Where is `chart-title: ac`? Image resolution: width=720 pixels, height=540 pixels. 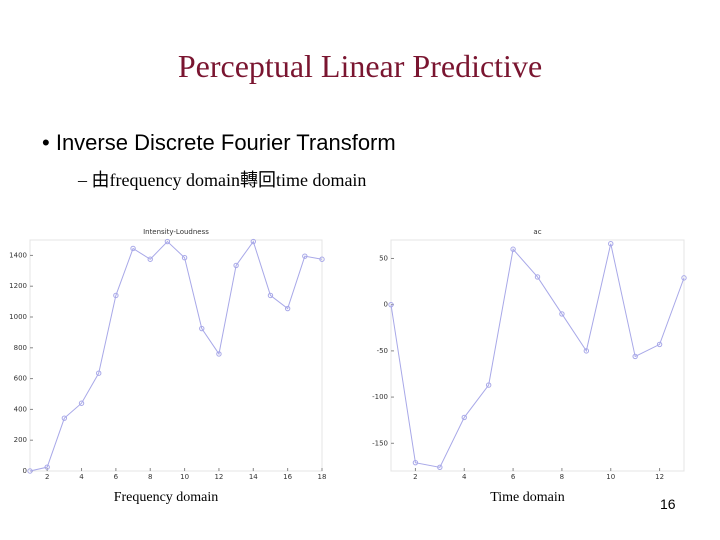
chart-title: ac is located at coordinates (537, 232).